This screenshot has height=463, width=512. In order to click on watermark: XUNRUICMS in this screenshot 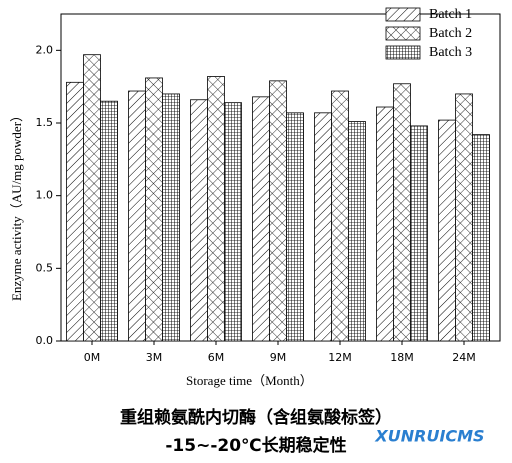, I will do `click(429, 436)`.